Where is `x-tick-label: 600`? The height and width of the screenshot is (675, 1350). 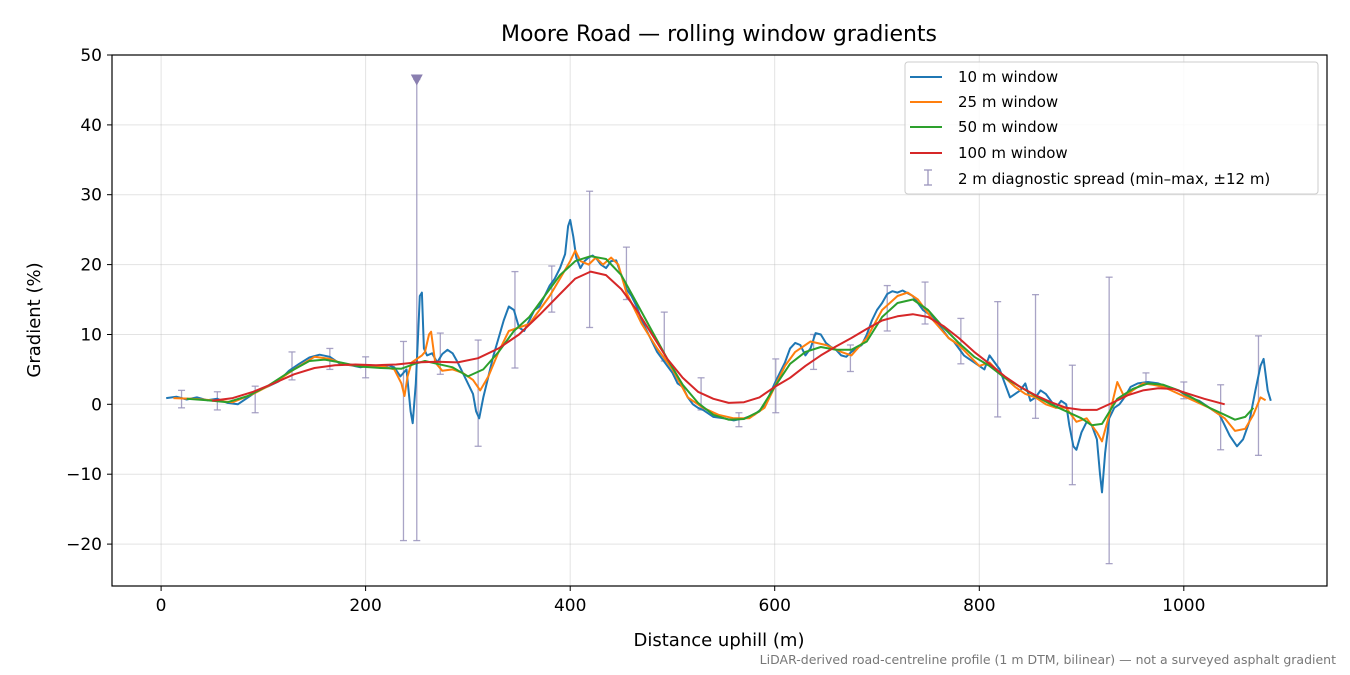 x-tick-label: 600 is located at coordinates (774, 606).